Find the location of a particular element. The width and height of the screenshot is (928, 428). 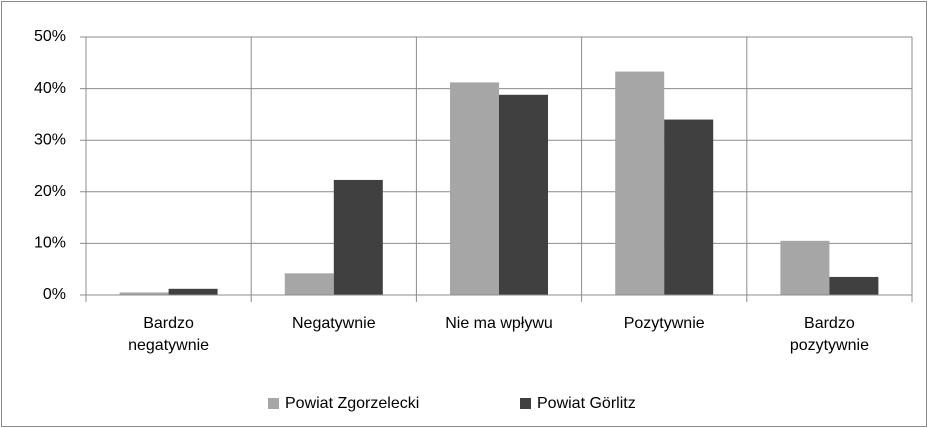

y-tick-label: 10% is located at coordinates (50, 243).